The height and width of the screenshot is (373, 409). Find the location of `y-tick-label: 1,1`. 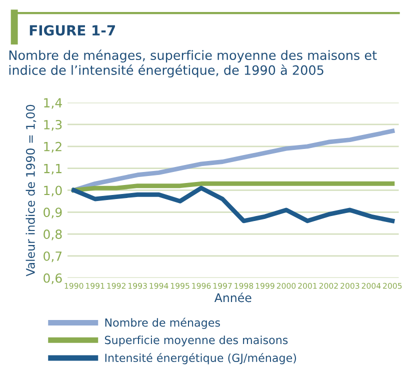

y-tick-label: 1,1 is located at coordinates (53, 169).